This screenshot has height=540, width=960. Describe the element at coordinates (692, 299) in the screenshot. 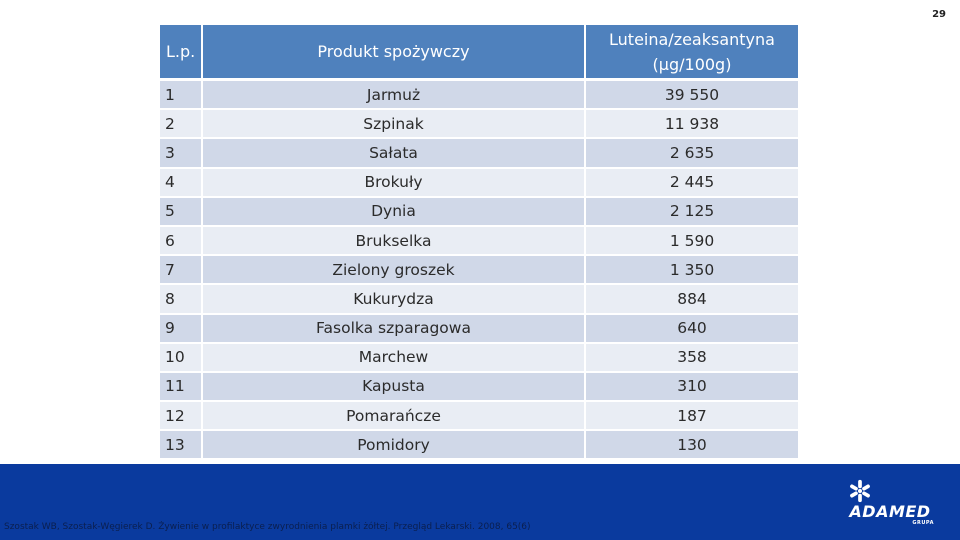

I see `cell-lutein-value: 884` at that location.